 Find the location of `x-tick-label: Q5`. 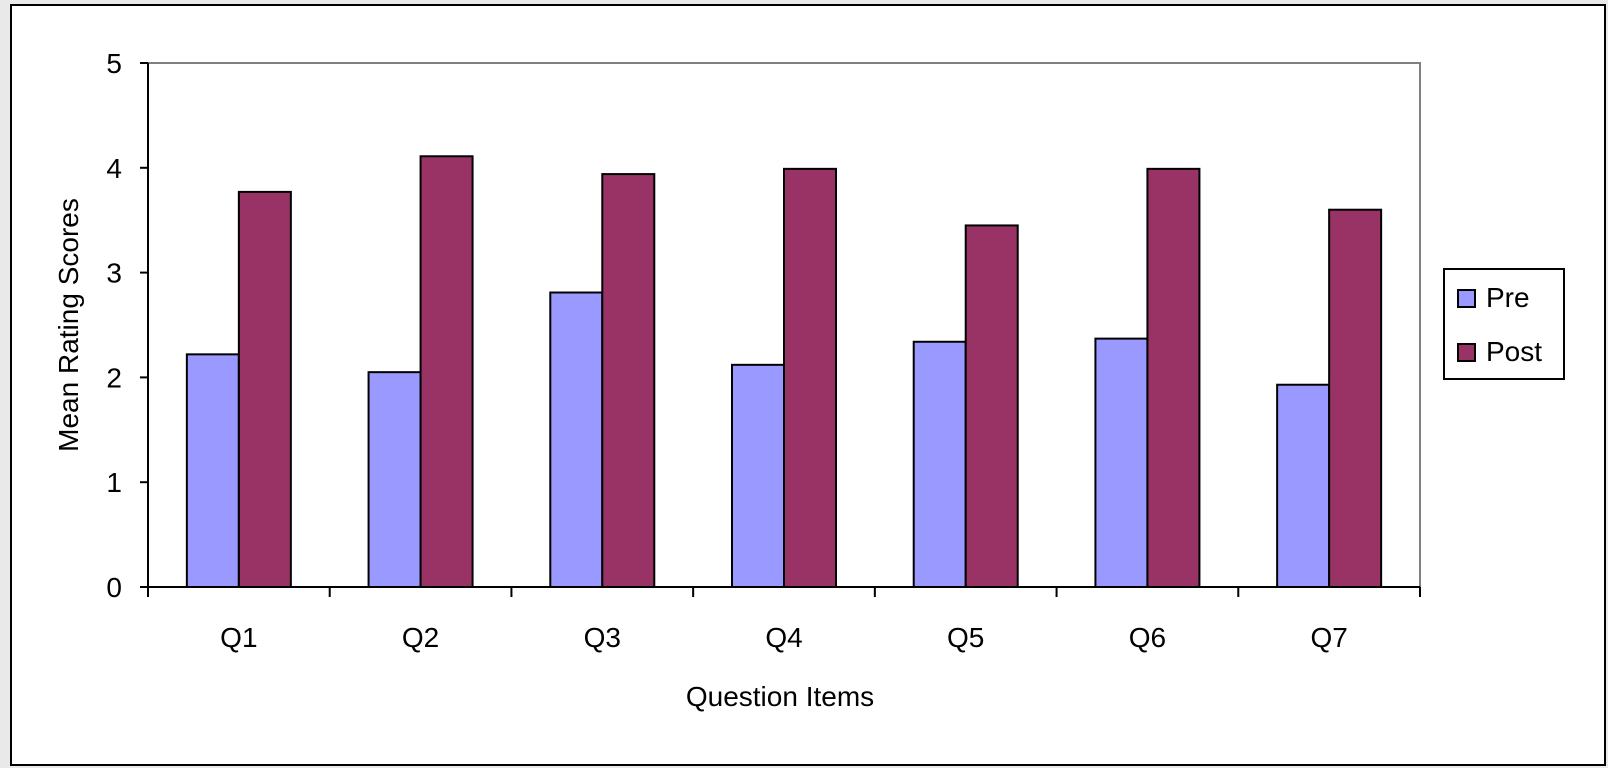

x-tick-label: Q5 is located at coordinates (965, 637).